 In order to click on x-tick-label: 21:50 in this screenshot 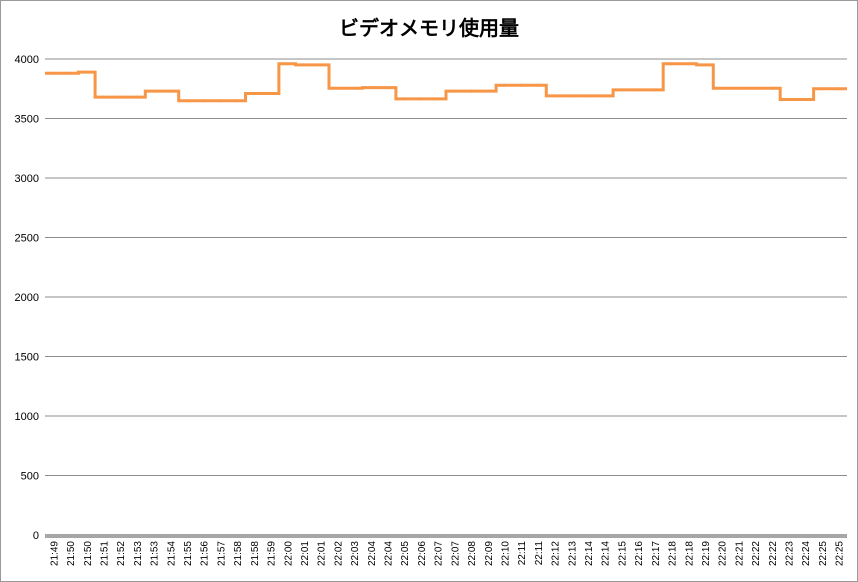, I will do `click(88, 553)`.